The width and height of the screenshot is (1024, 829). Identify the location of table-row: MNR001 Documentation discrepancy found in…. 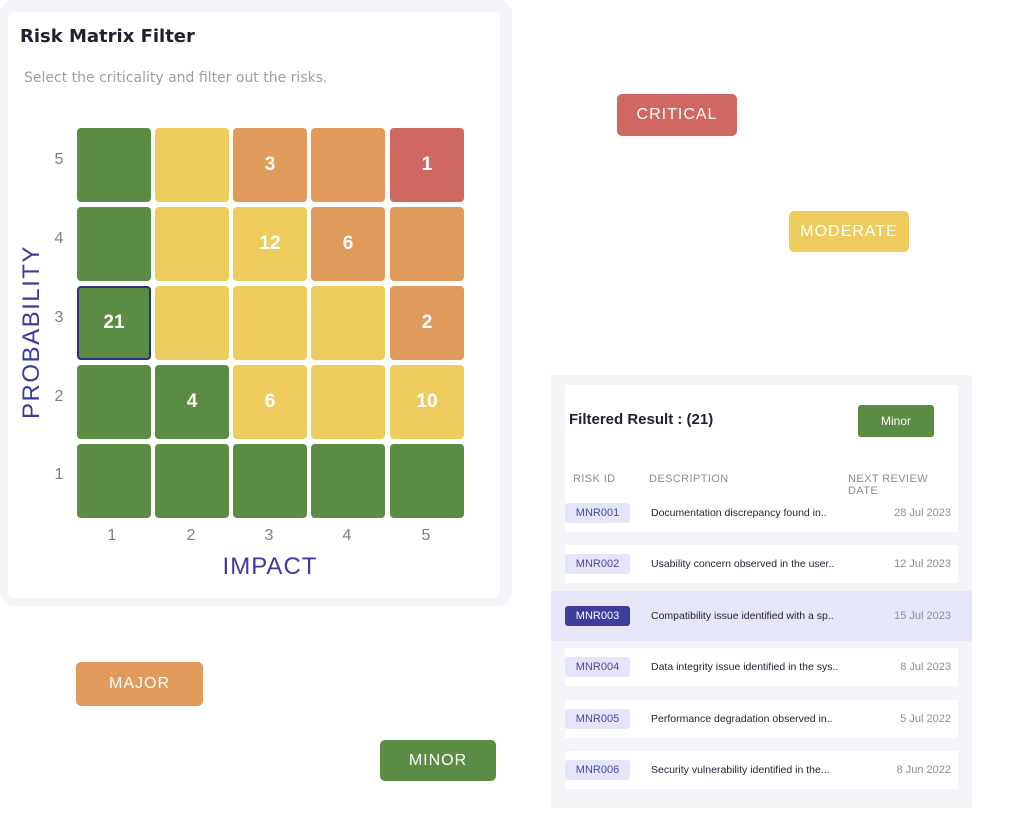
(761, 513).